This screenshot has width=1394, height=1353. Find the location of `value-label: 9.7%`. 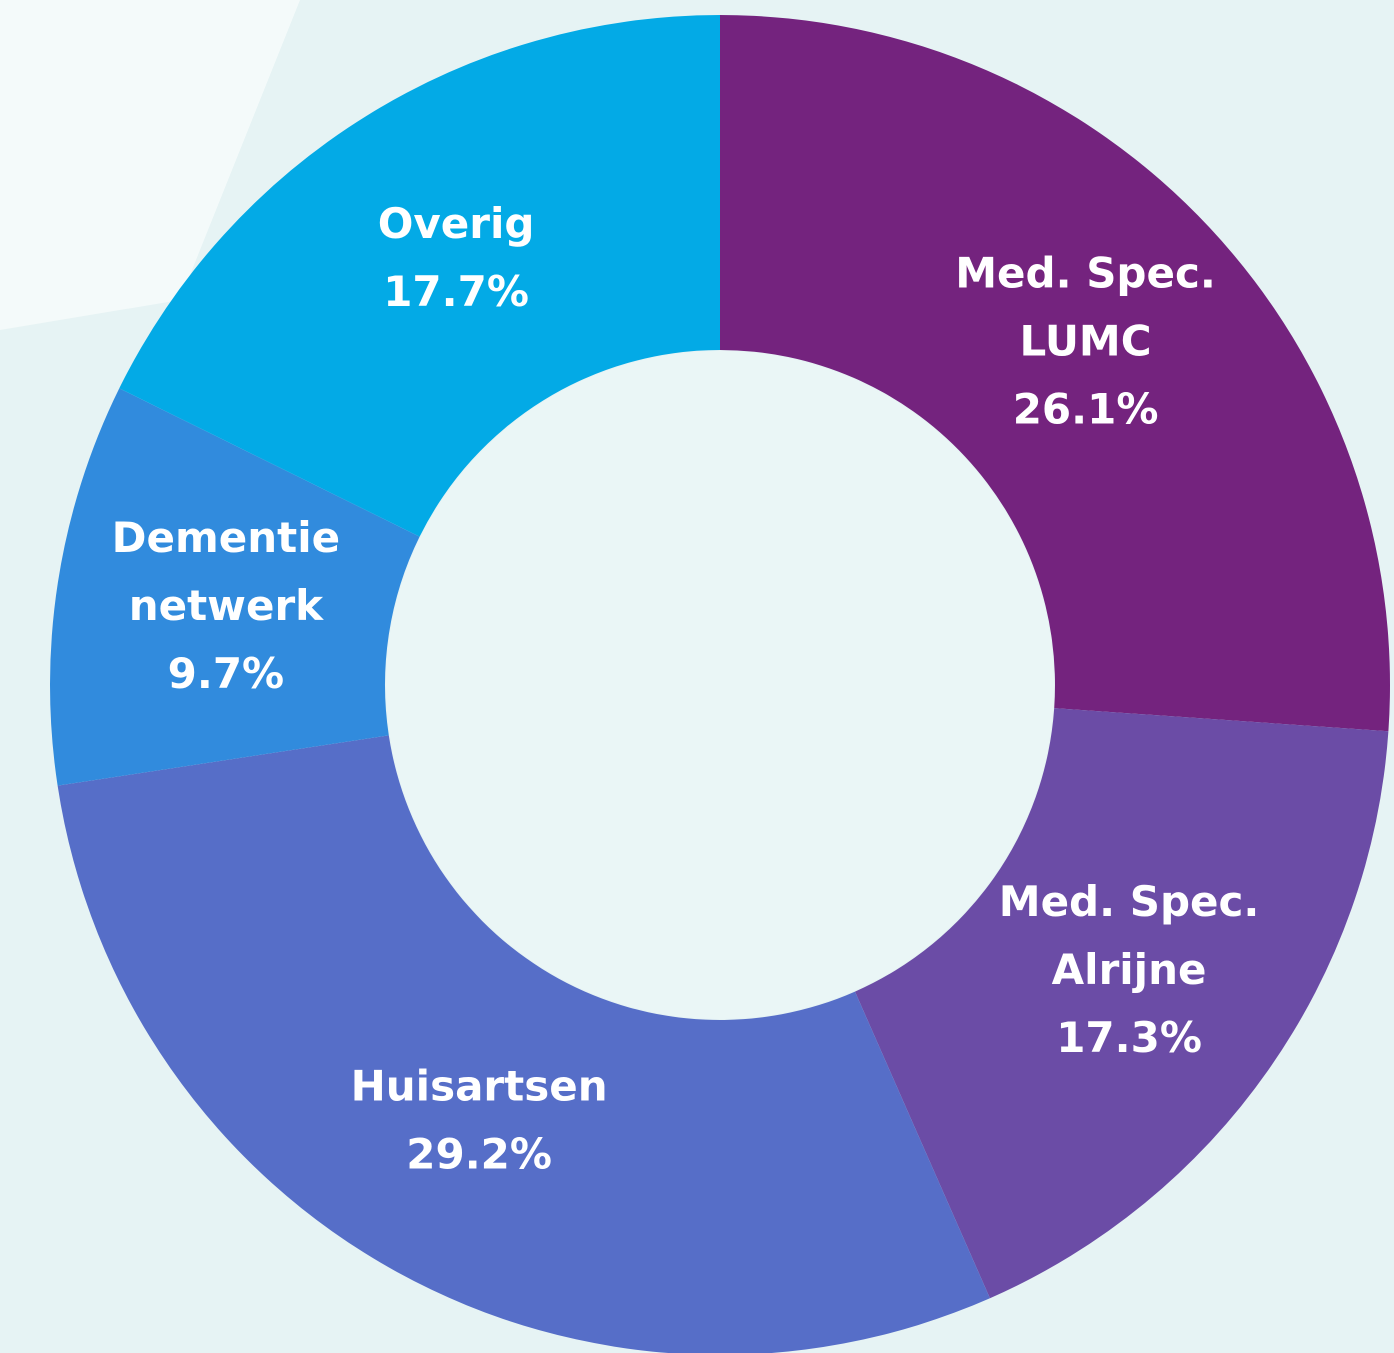

value-label: 9.7% is located at coordinates (226, 673).